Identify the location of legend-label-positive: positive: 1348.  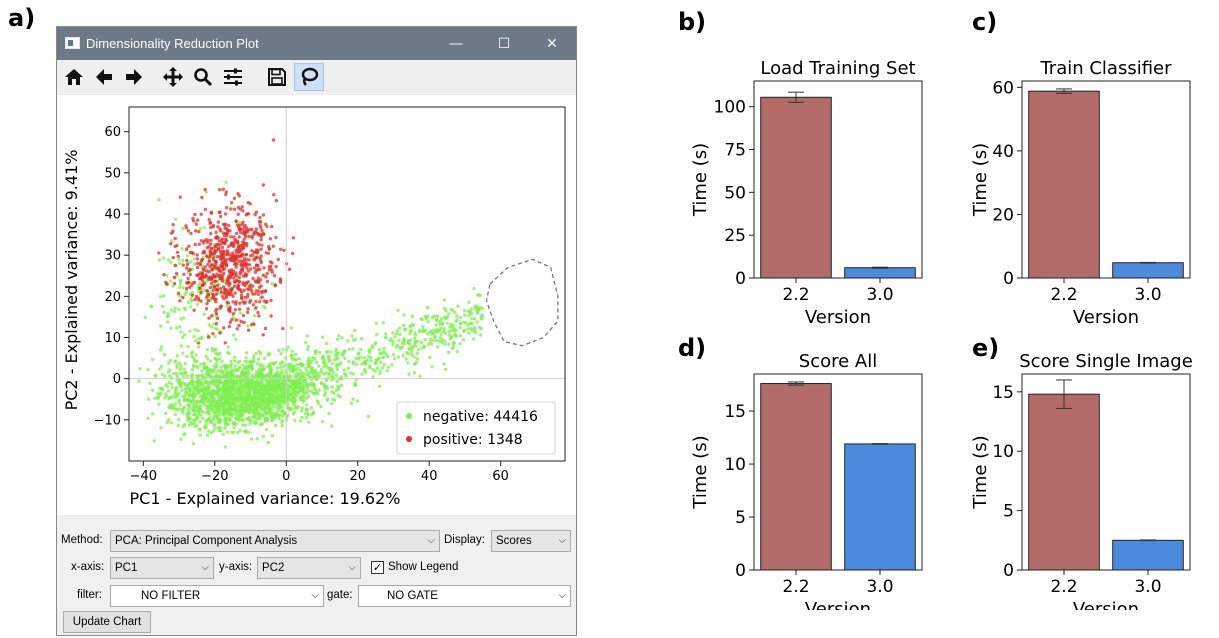
(473, 440).